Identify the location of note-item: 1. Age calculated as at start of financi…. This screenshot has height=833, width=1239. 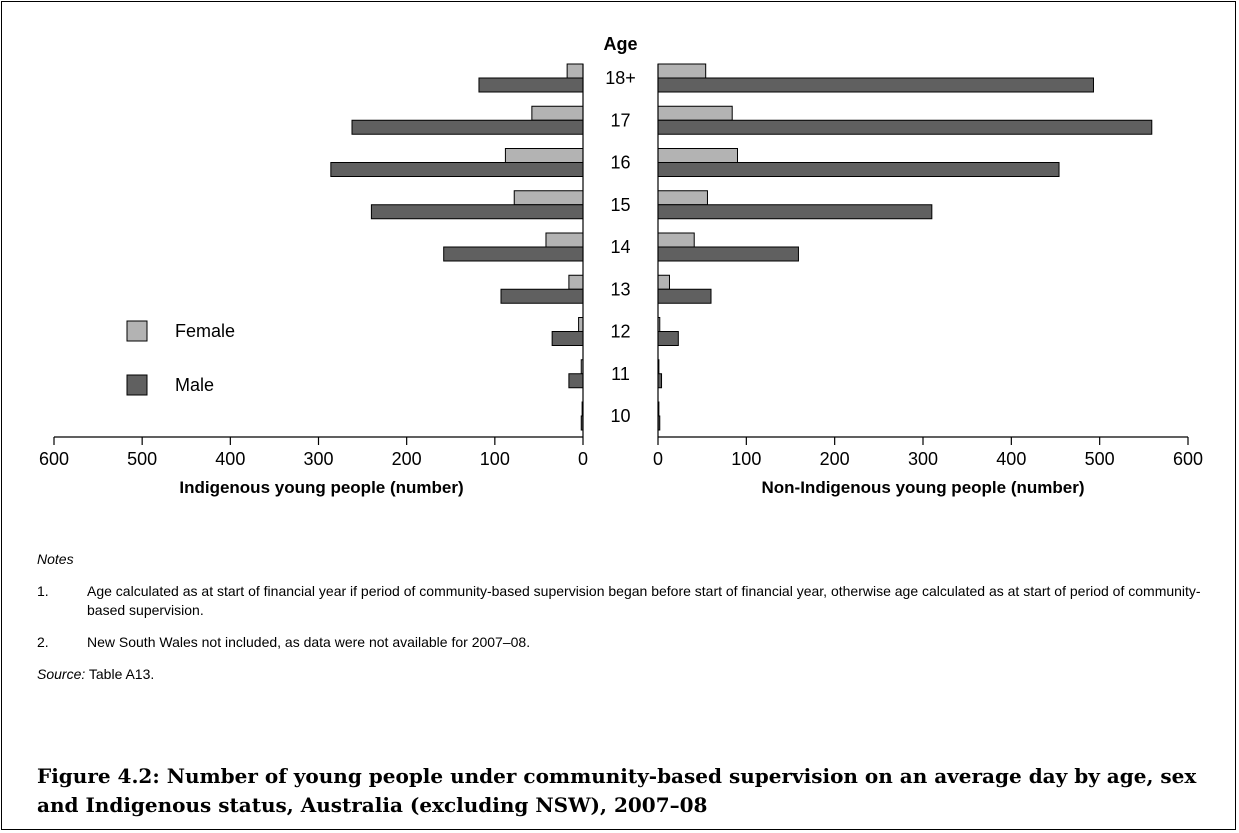
(627, 601).